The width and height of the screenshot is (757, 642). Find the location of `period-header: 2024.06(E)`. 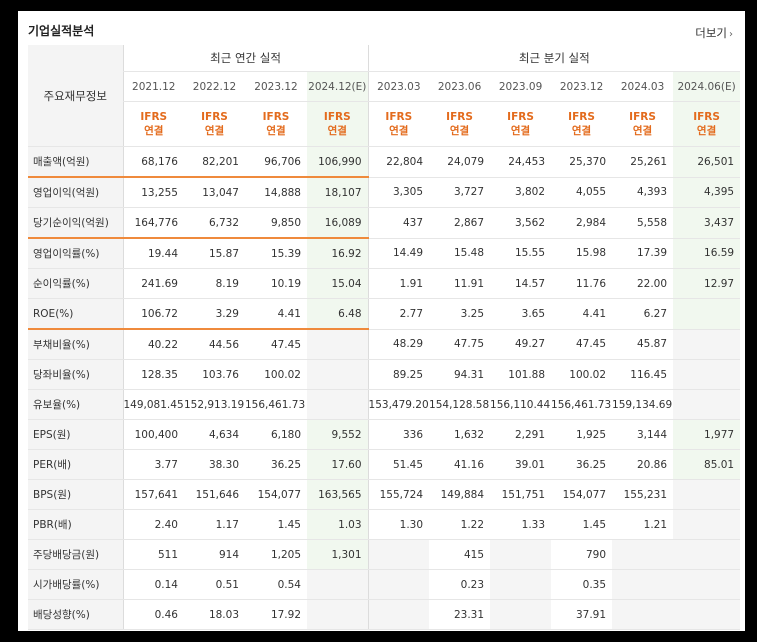

period-header: 2024.06(E) is located at coordinates (707, 86).